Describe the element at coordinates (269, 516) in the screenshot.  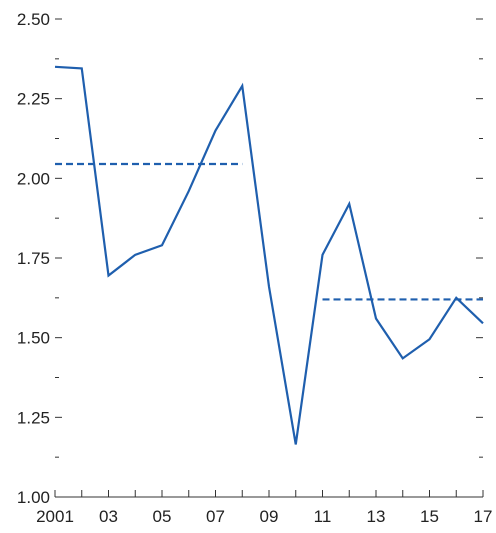
I see `x-tick-label: 09` at that location.